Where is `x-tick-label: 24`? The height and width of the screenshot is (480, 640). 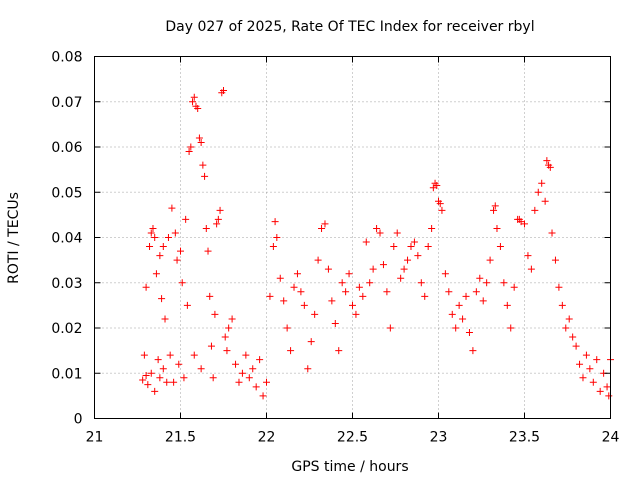
x-tick-label: 24 is located at coordinates (611, 438).